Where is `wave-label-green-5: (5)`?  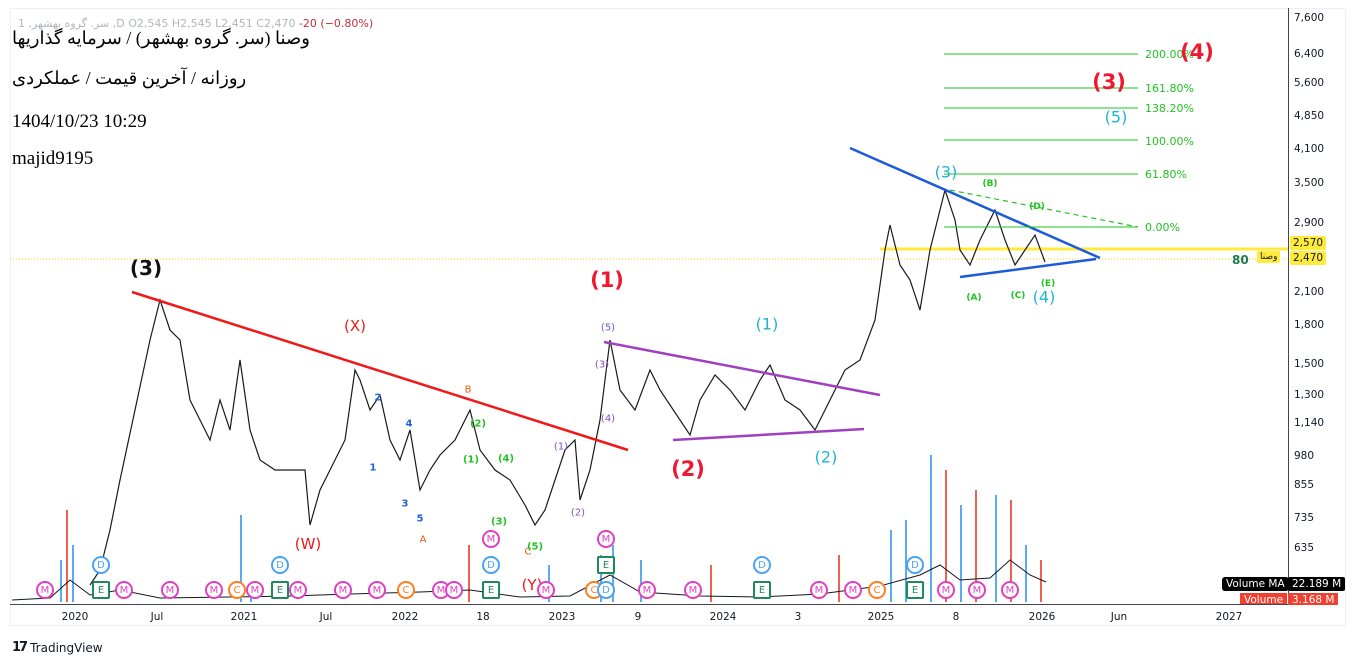
wave-label-green-5: (5) is located at coordinates (535, 547).